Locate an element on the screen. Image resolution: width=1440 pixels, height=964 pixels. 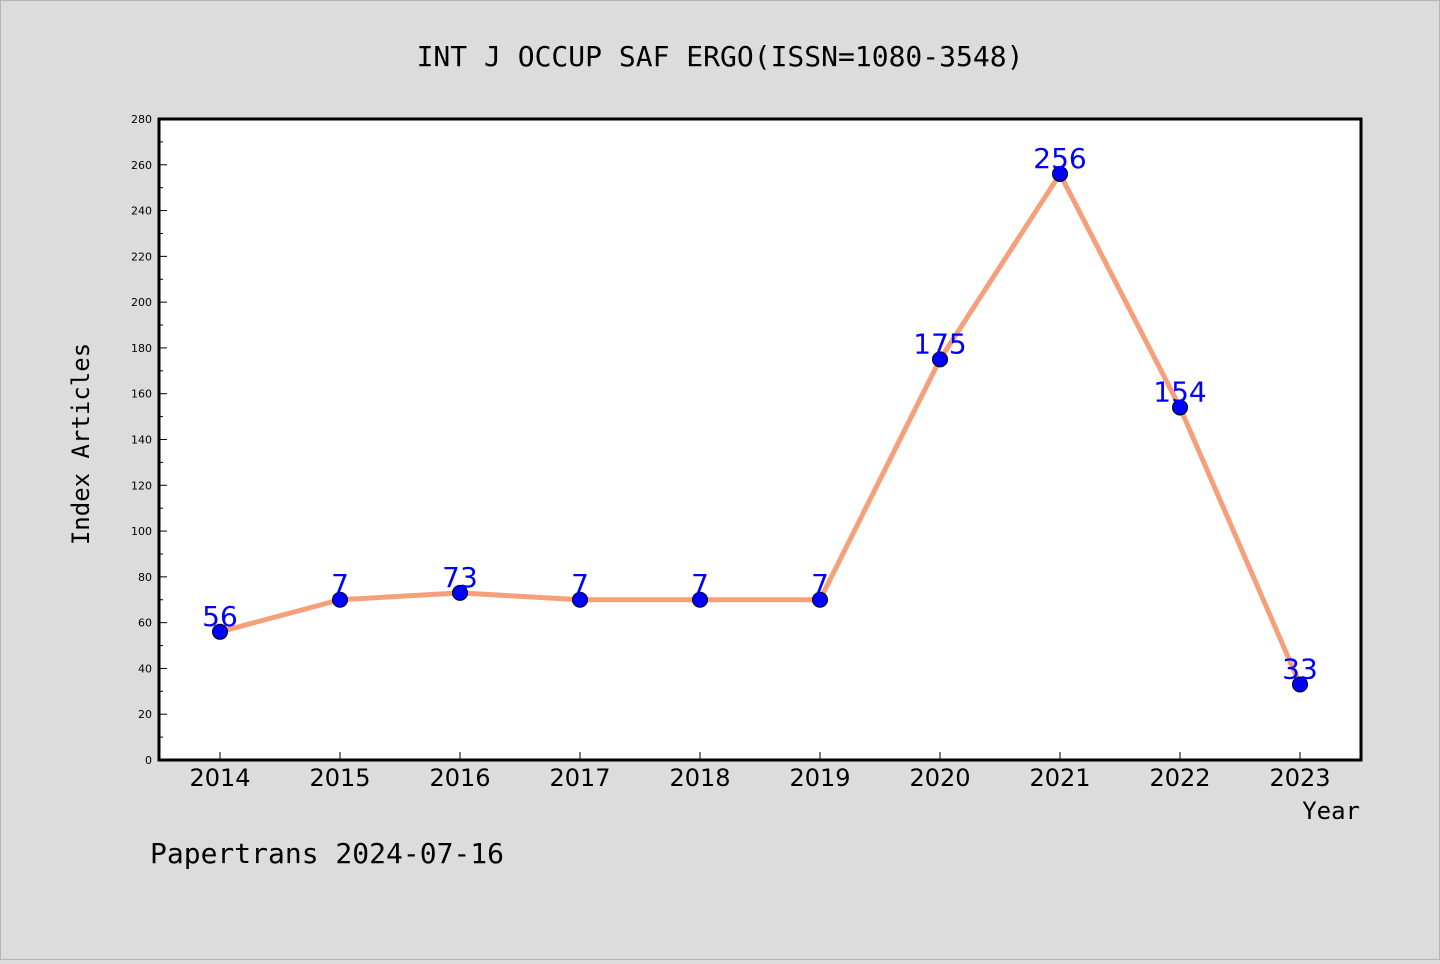
y-tick-label: 180 is located at coordinates (141, 348).